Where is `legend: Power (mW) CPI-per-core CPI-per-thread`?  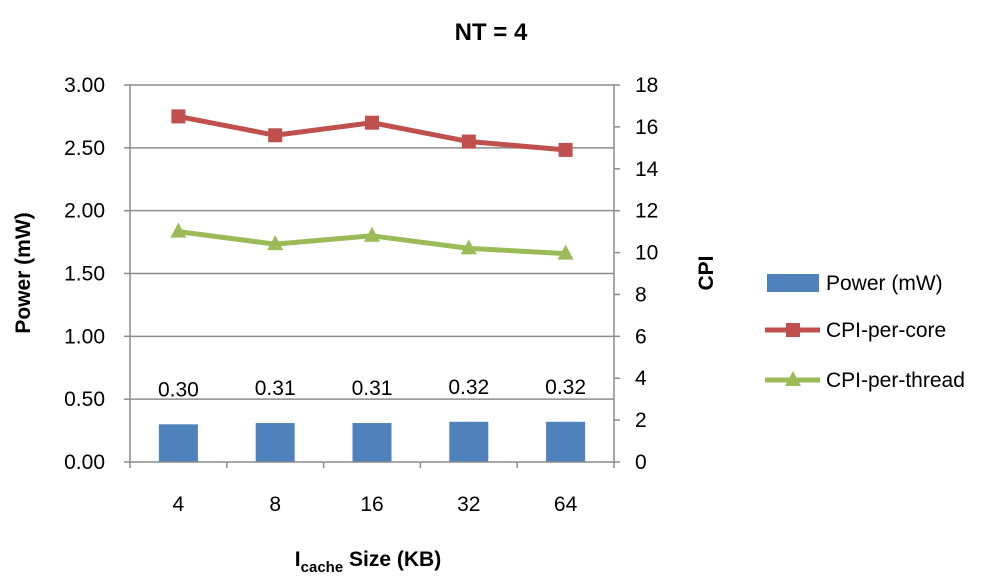
legend: Power (mW) CPI-per-core CPI-per-thread is located at coordinates (865, 332).